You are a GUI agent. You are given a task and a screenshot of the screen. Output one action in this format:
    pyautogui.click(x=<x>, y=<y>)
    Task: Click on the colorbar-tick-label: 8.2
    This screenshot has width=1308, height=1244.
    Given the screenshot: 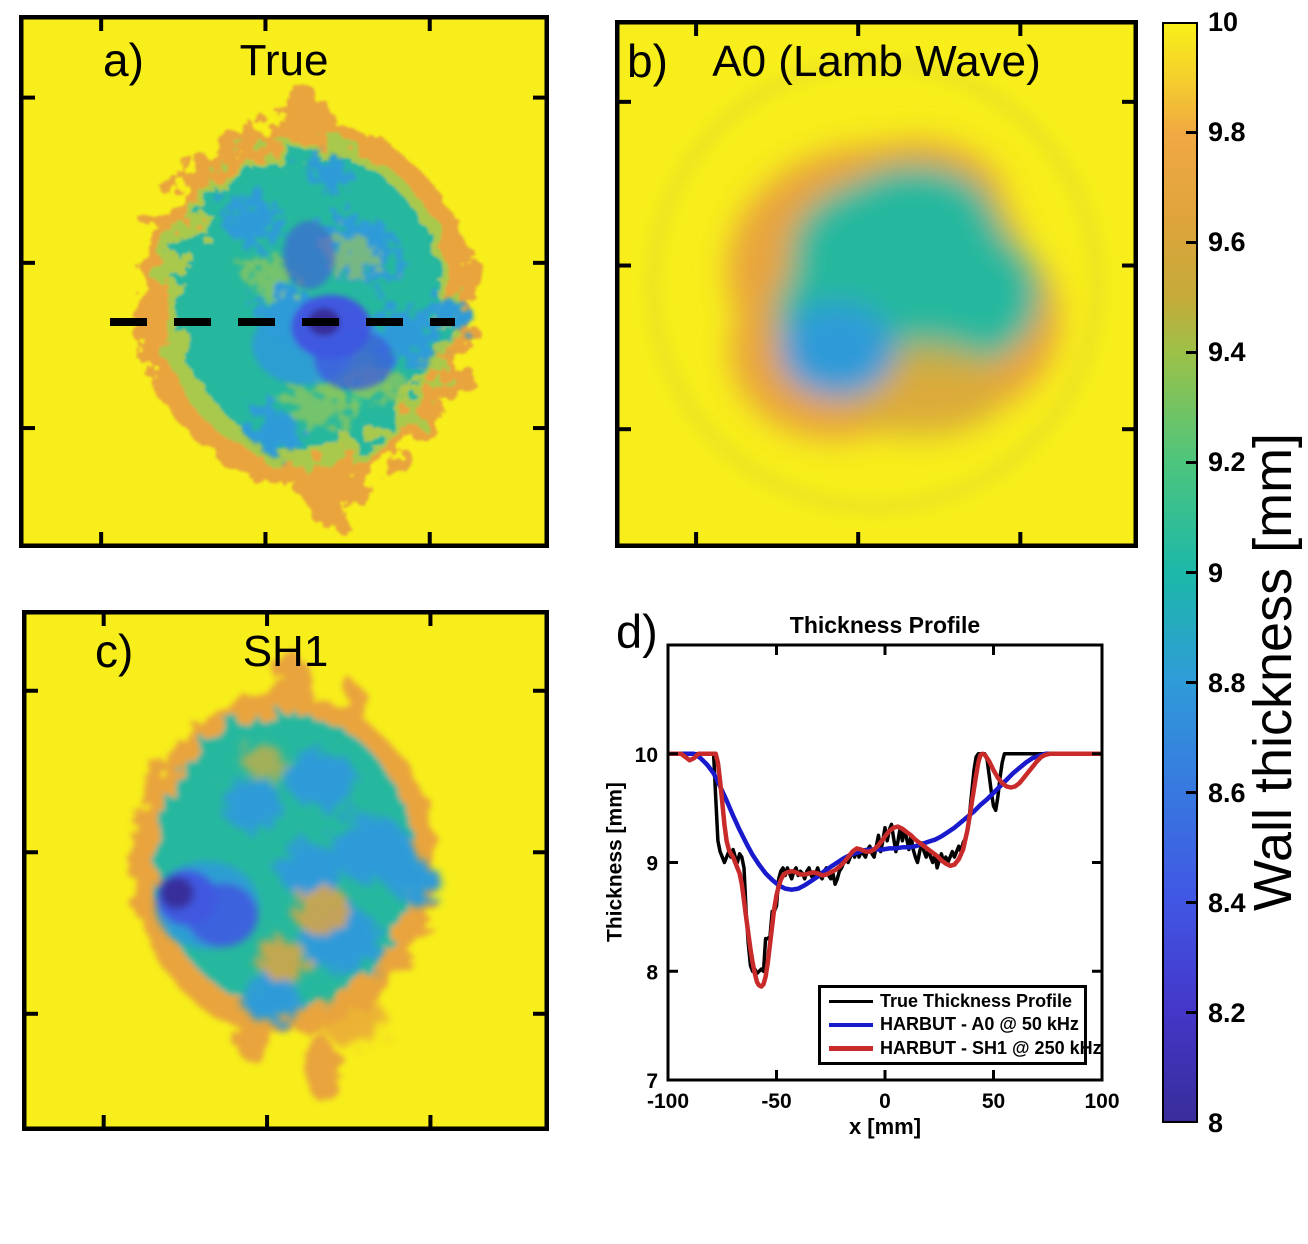 What is the action you would take?
    pyautogui.click(x=1227, y=1012)
    